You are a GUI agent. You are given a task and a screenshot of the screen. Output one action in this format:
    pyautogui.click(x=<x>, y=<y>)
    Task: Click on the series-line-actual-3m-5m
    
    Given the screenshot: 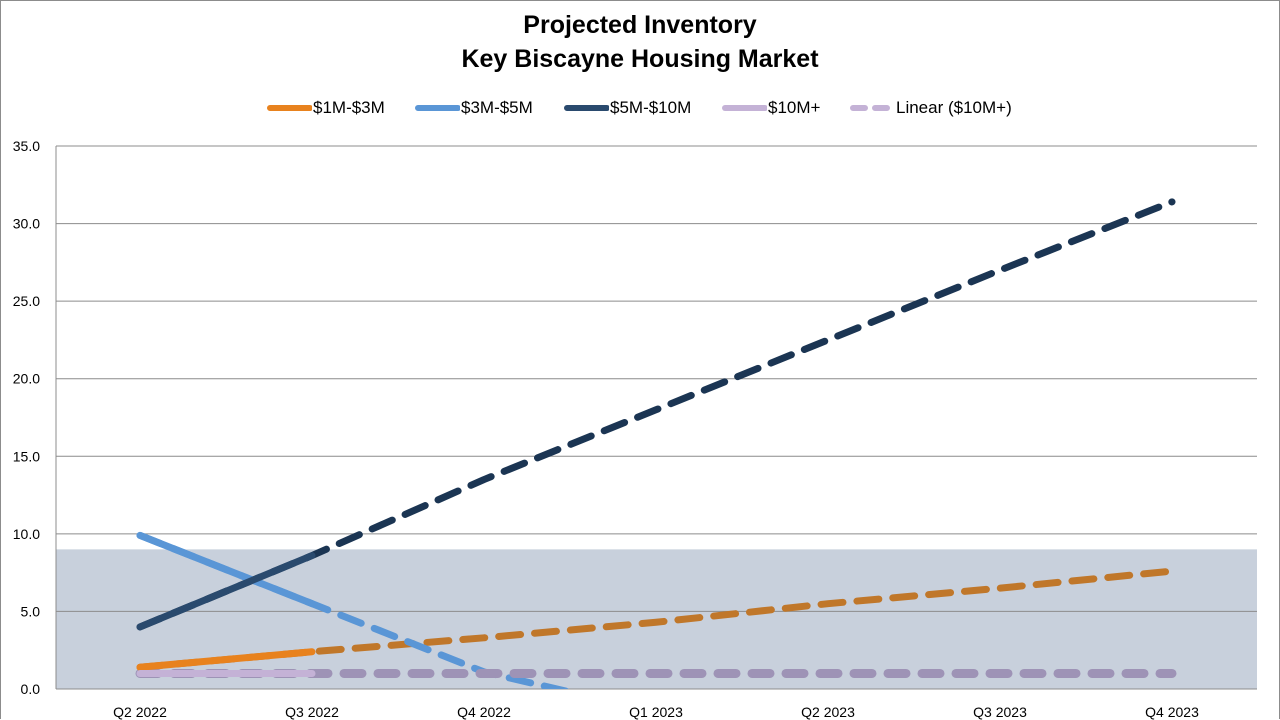 What is the action you would take?
    pyautogui.click(x=226, y=569)
    